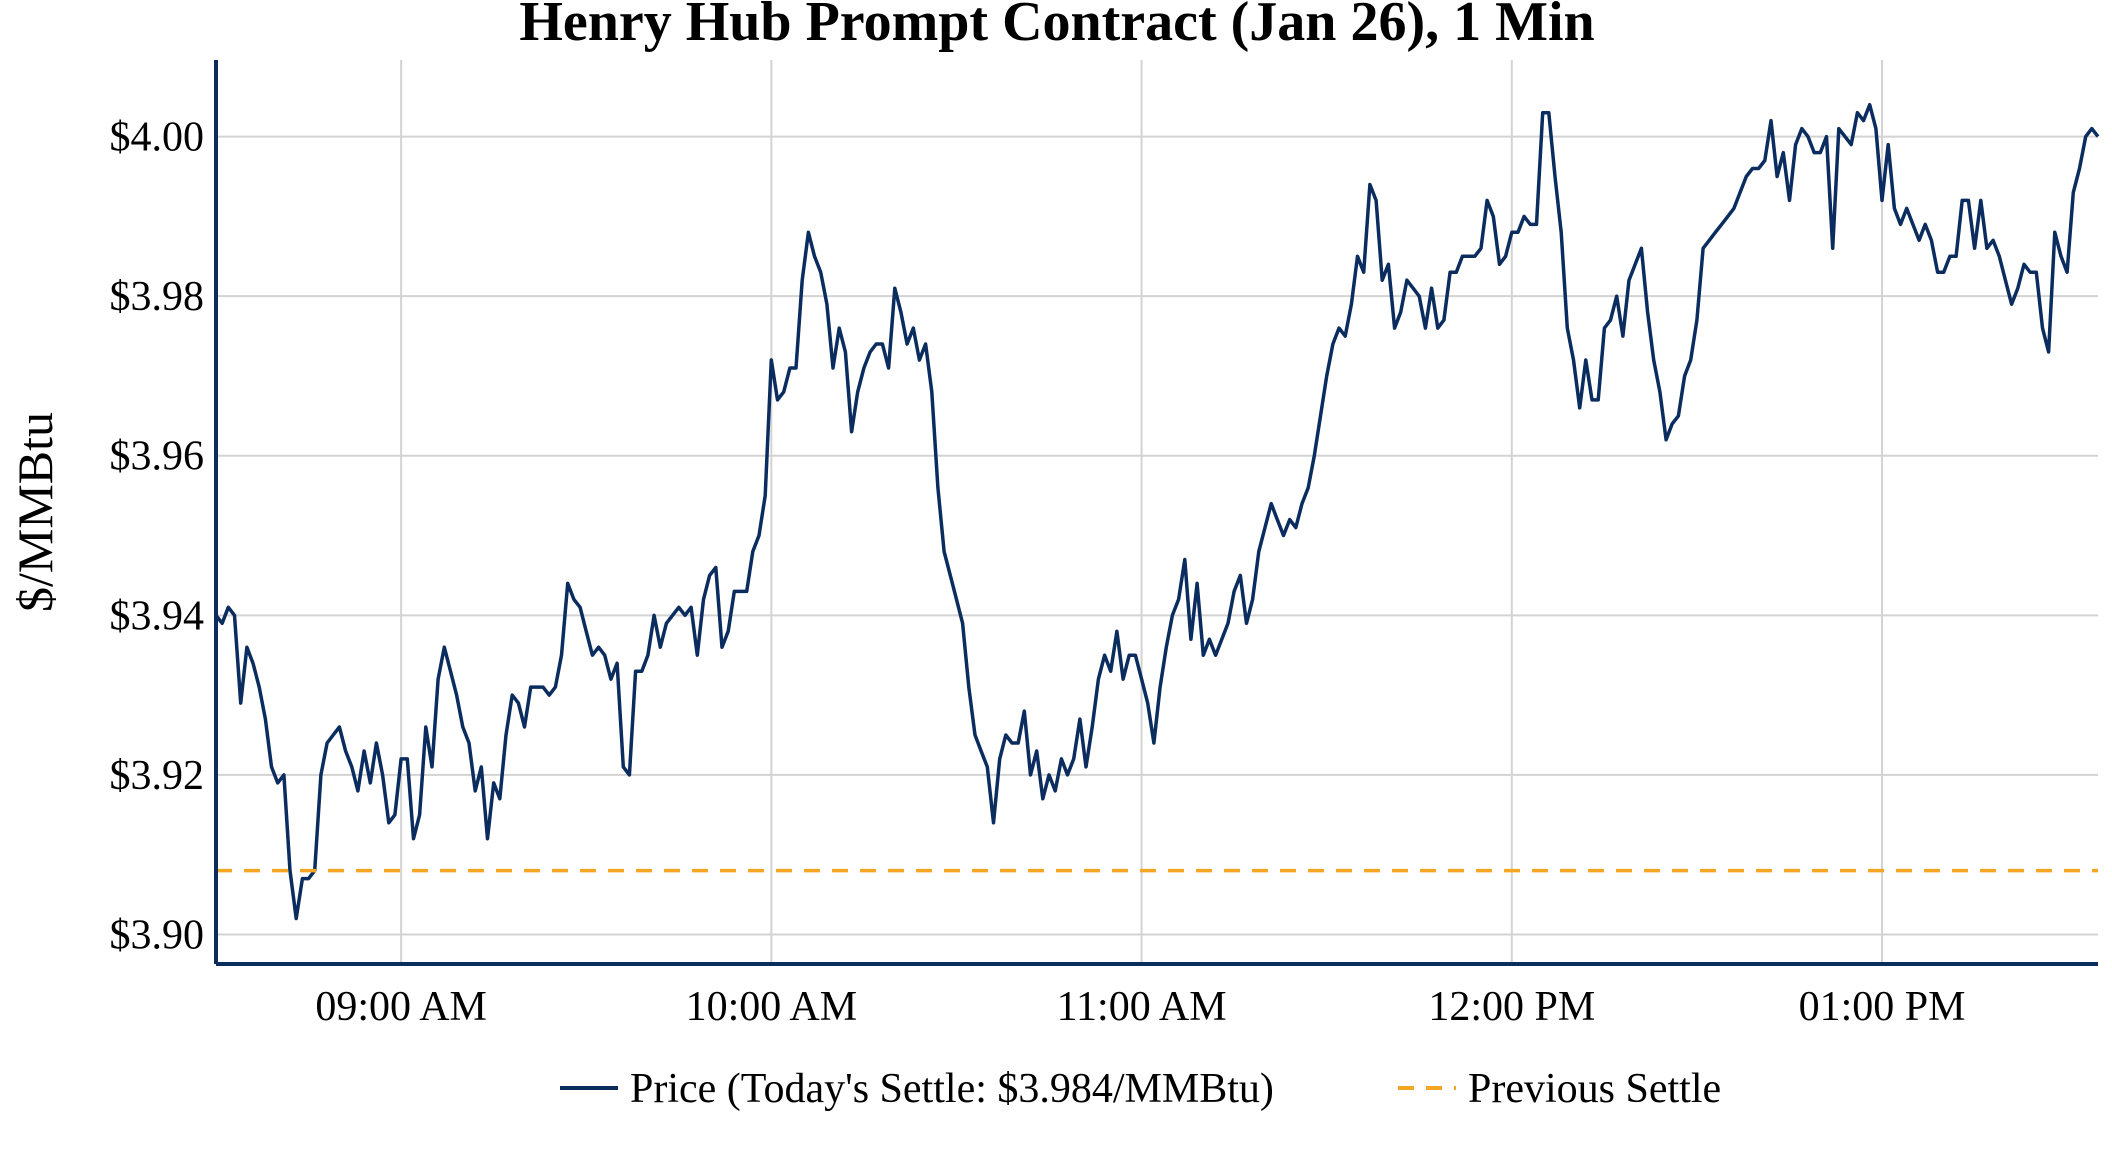 This screenshot has width=2112, height=1152. I want to click on y-tick-label: $3.96, so click(157, 457).